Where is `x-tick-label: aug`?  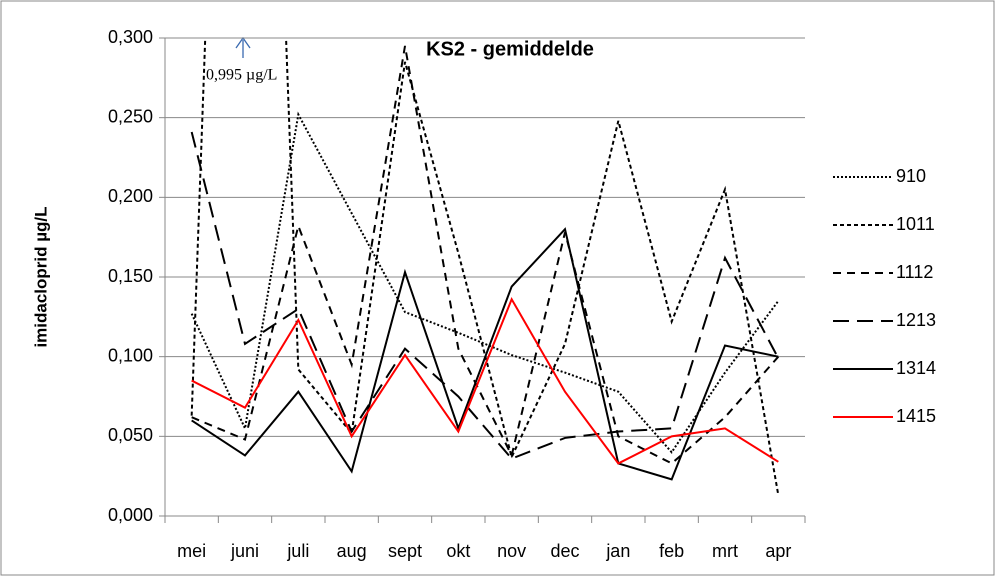 x-tick-label: aug is located at coordinates (352, 551).